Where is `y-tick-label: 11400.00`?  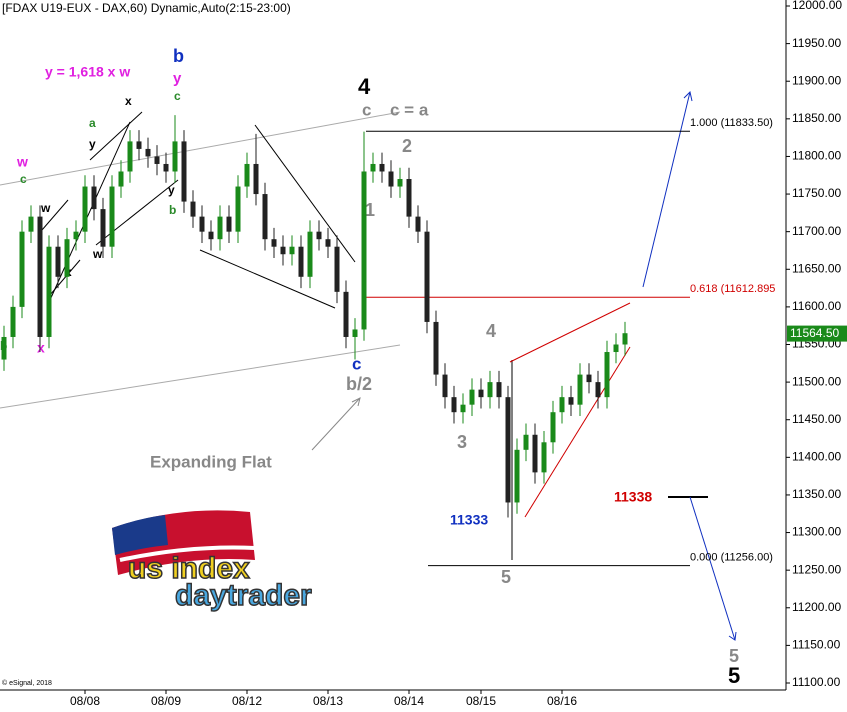
y-tick-label: 11400.00 is located at coordinates (816, 457).